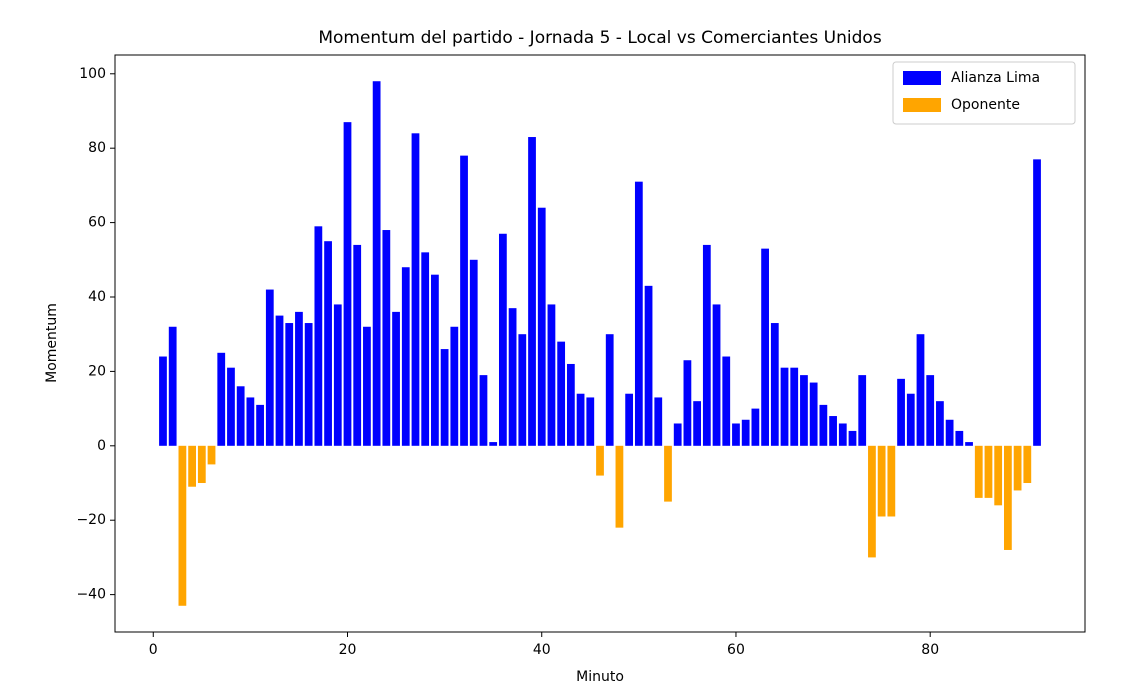 The image size is (1126, 697). Describe the element at coordinates (92, 74) in the screenshot. I see `y-tick-label: 100` at that location.